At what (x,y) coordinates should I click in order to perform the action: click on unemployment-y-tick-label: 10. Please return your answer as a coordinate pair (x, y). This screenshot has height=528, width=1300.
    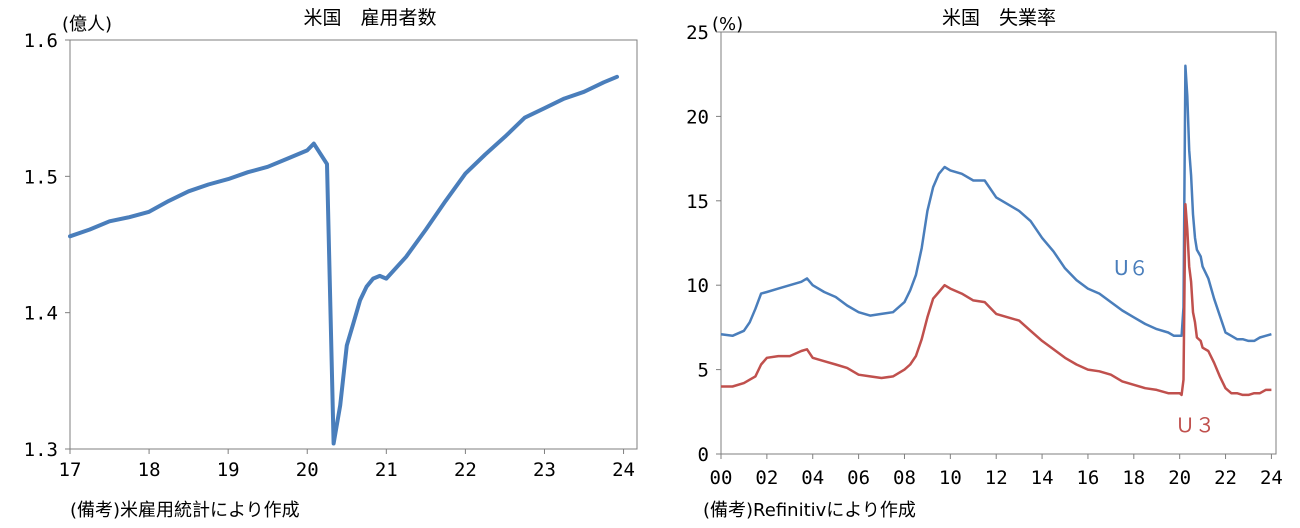
    Looking at the image, I should click on (697, 286).